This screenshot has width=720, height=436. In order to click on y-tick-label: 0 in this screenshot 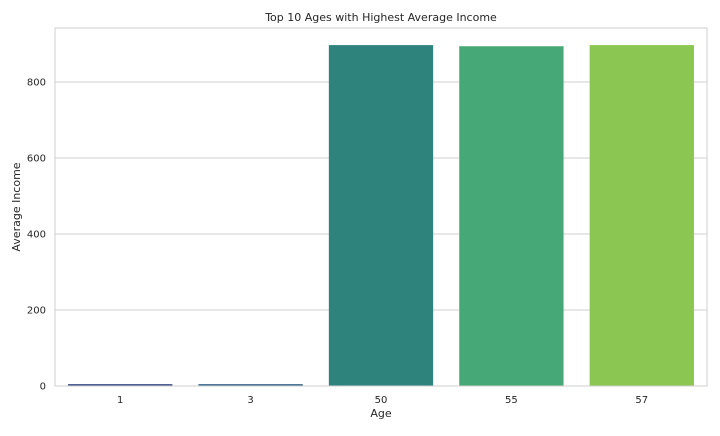, I will do `click(43, 387)`.